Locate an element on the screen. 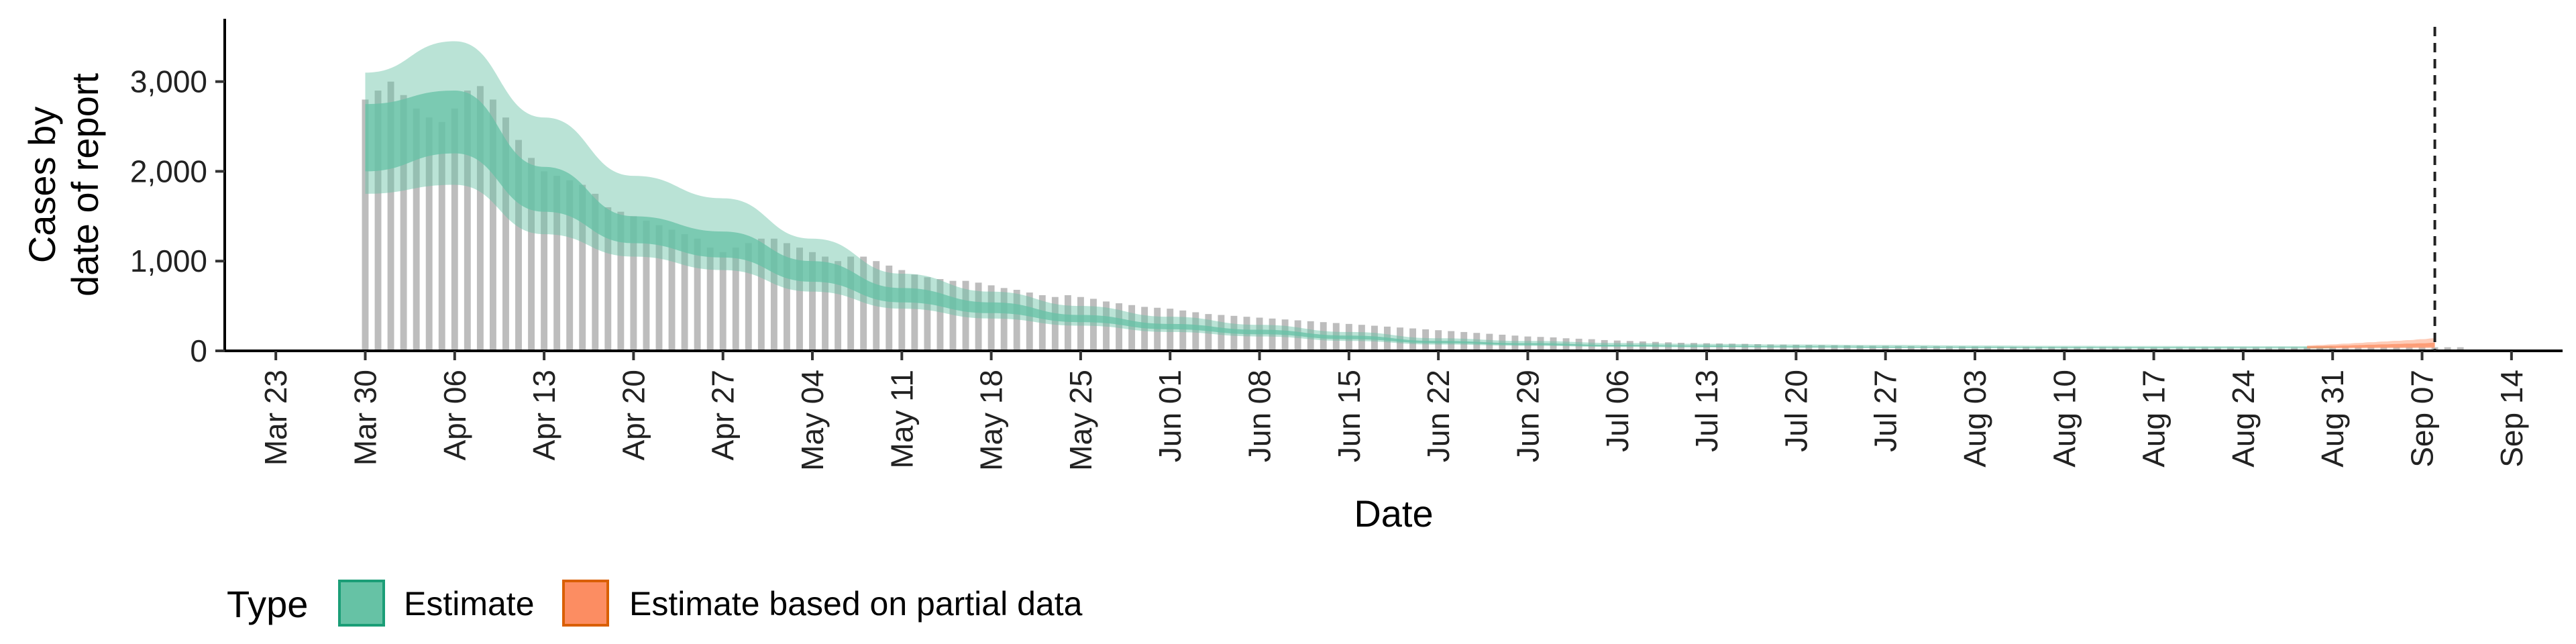 This screenshot has height=644, width=2576. x-tick-label: Jun 08 is located at coordinates (1259, 416).